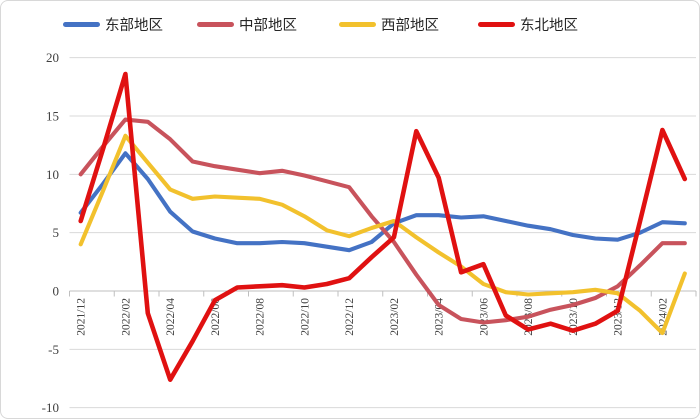 This screenshot has width=700, height=419. I want to click on northeast-series-swatch, so click(496, 24).